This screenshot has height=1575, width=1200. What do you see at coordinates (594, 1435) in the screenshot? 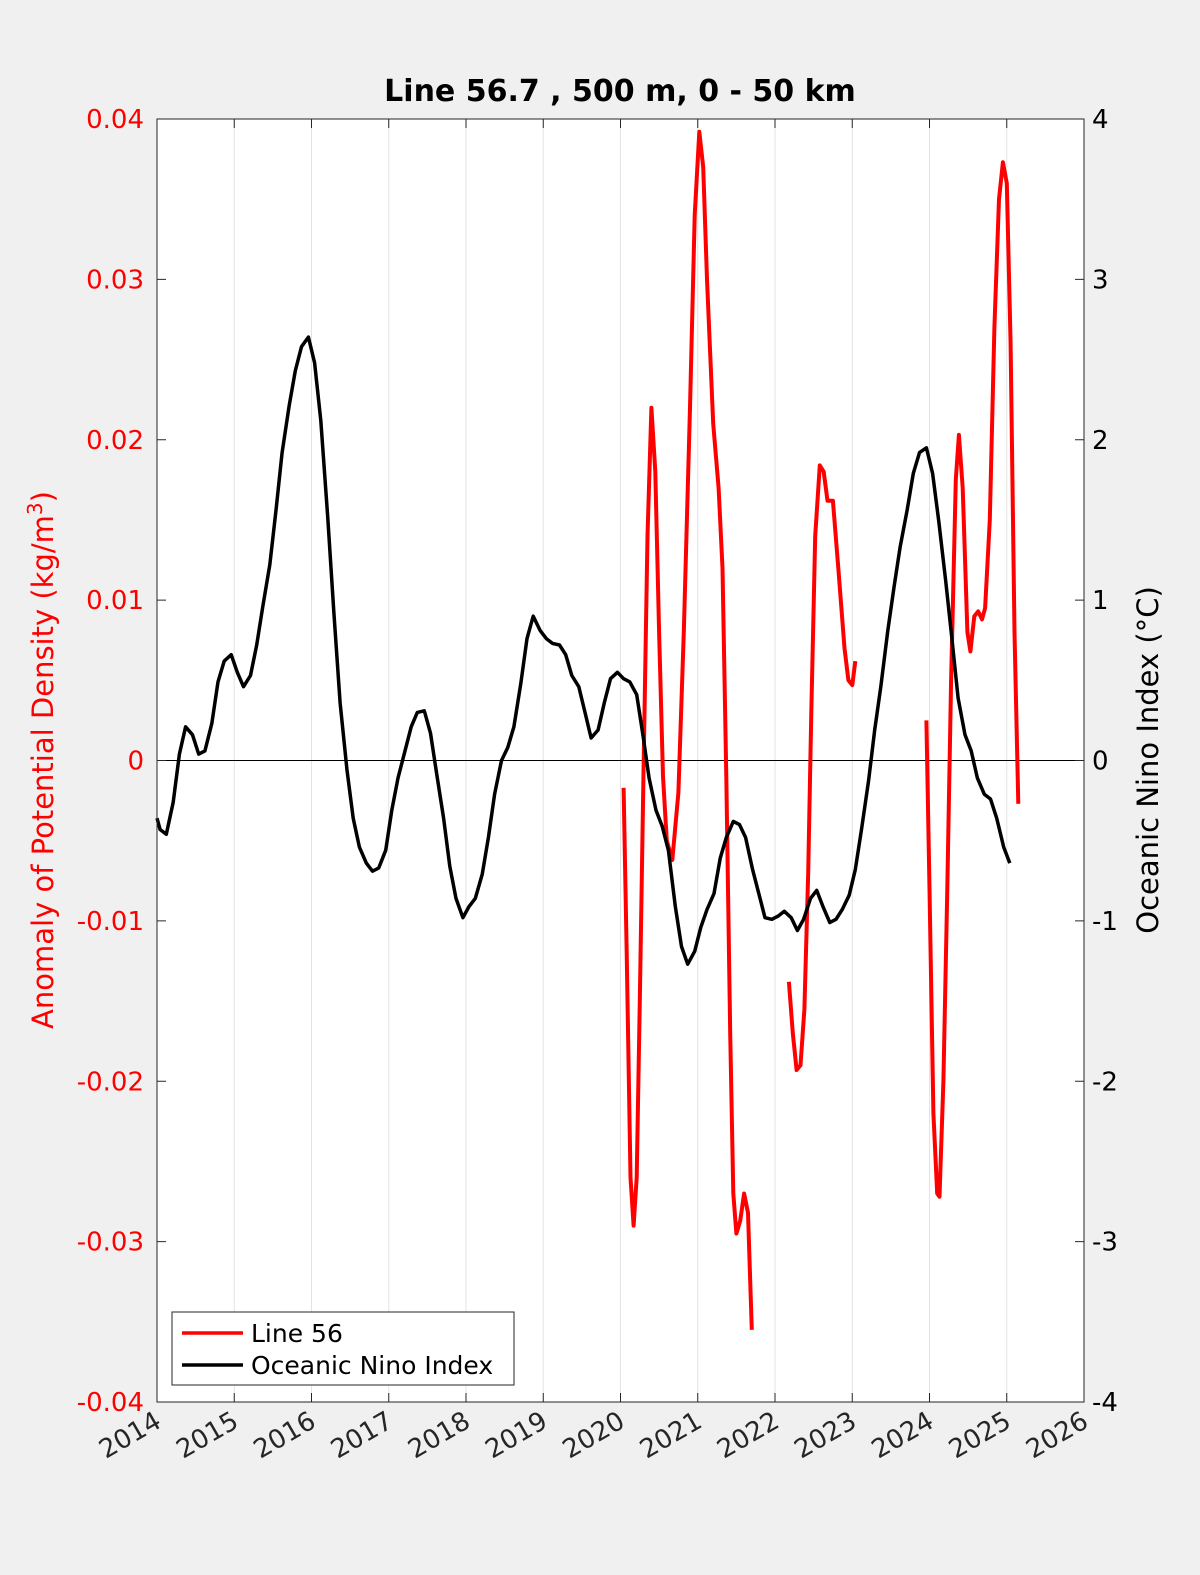
I see `x-tick-label-2020: 2020` at bounding box center [594, 1435].